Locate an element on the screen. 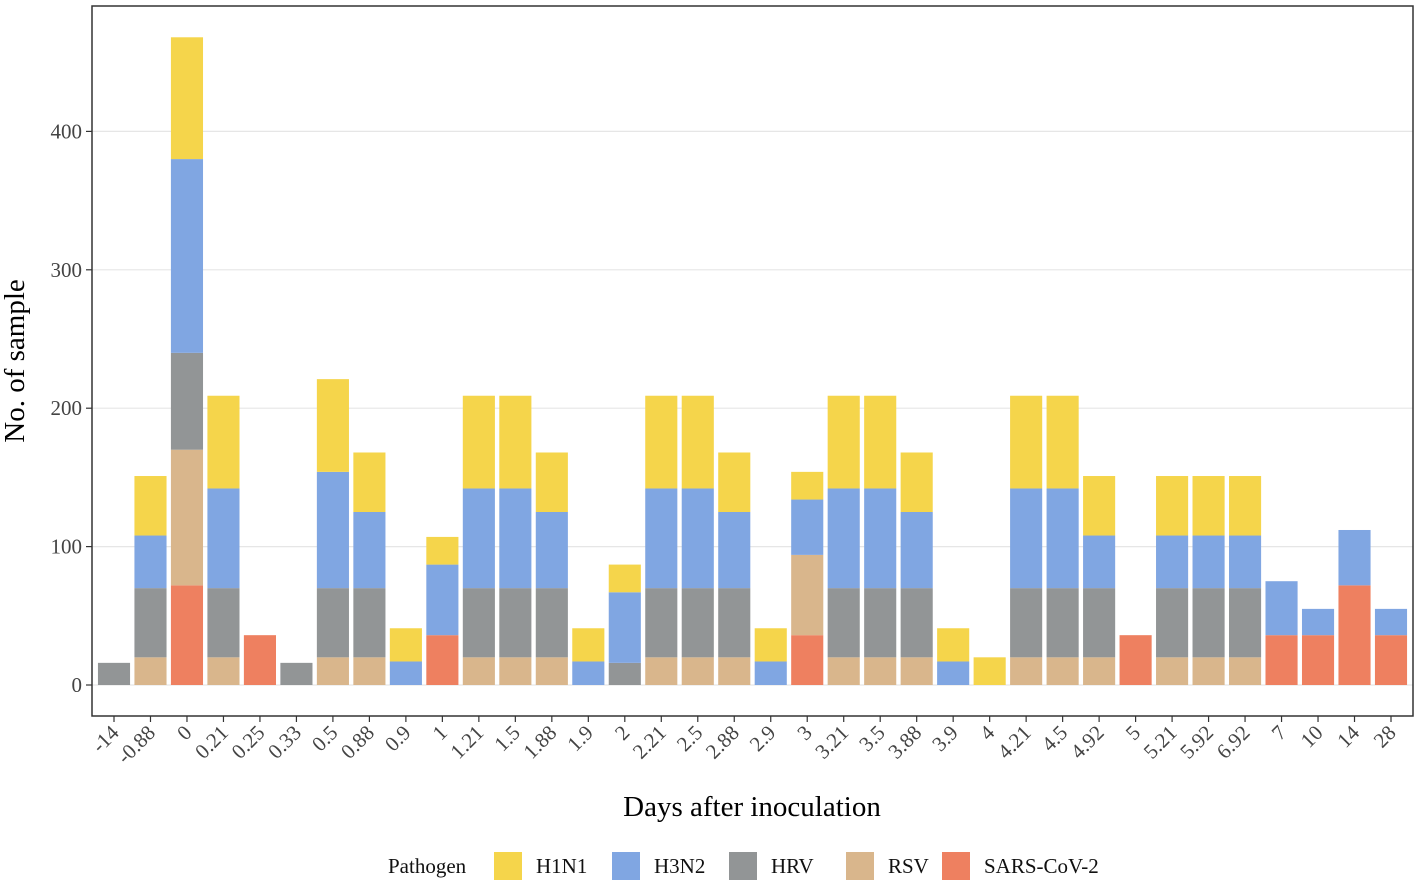 The image size is (1417, 882). x-tick-label: 4.21 is located at coordinates (1014, 742).